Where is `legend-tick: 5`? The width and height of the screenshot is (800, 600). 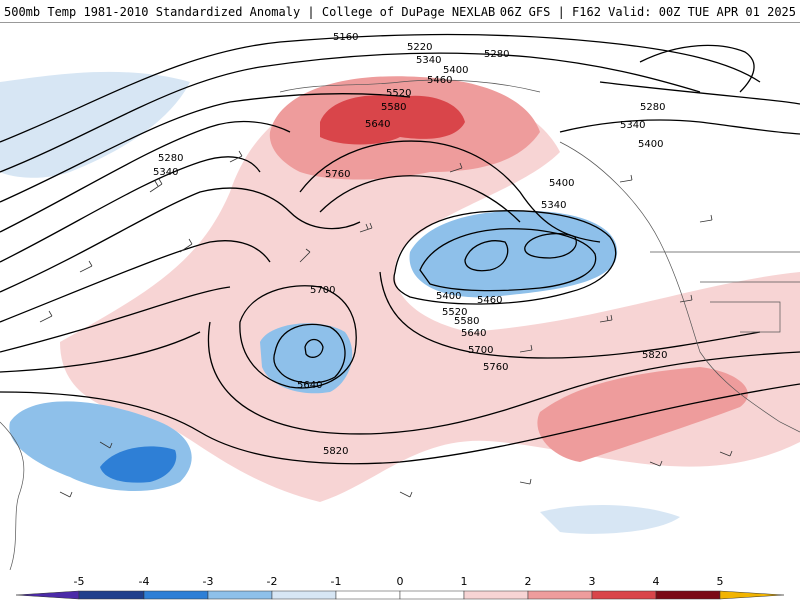 legend-tick: 5 is located at coordinates (720, 581).